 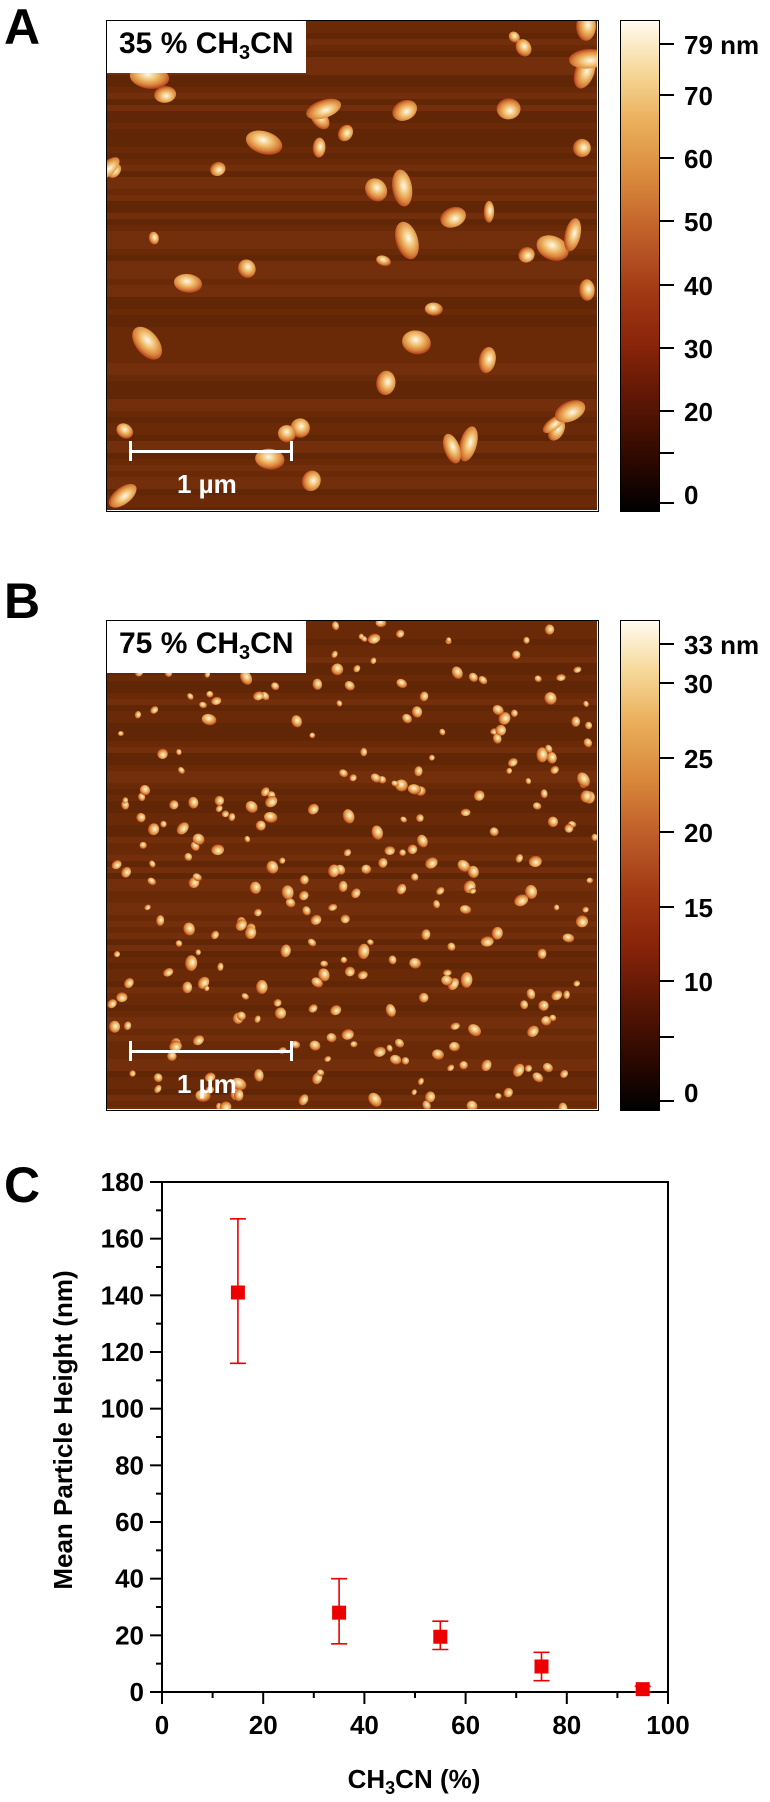 What do you see at coordinates (465, 1725) in the screenshot?
I see `x-tick-label: 60` at bounding box center [465, 1725].